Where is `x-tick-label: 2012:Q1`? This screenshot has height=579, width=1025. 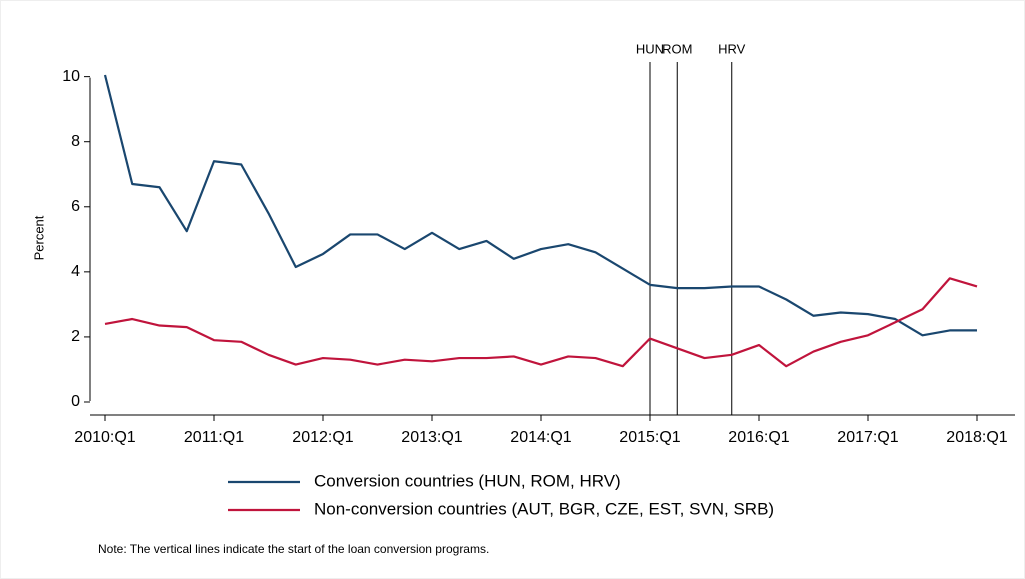
x-tick-label: 2012:Q1 is located at coordinates (322, 437).